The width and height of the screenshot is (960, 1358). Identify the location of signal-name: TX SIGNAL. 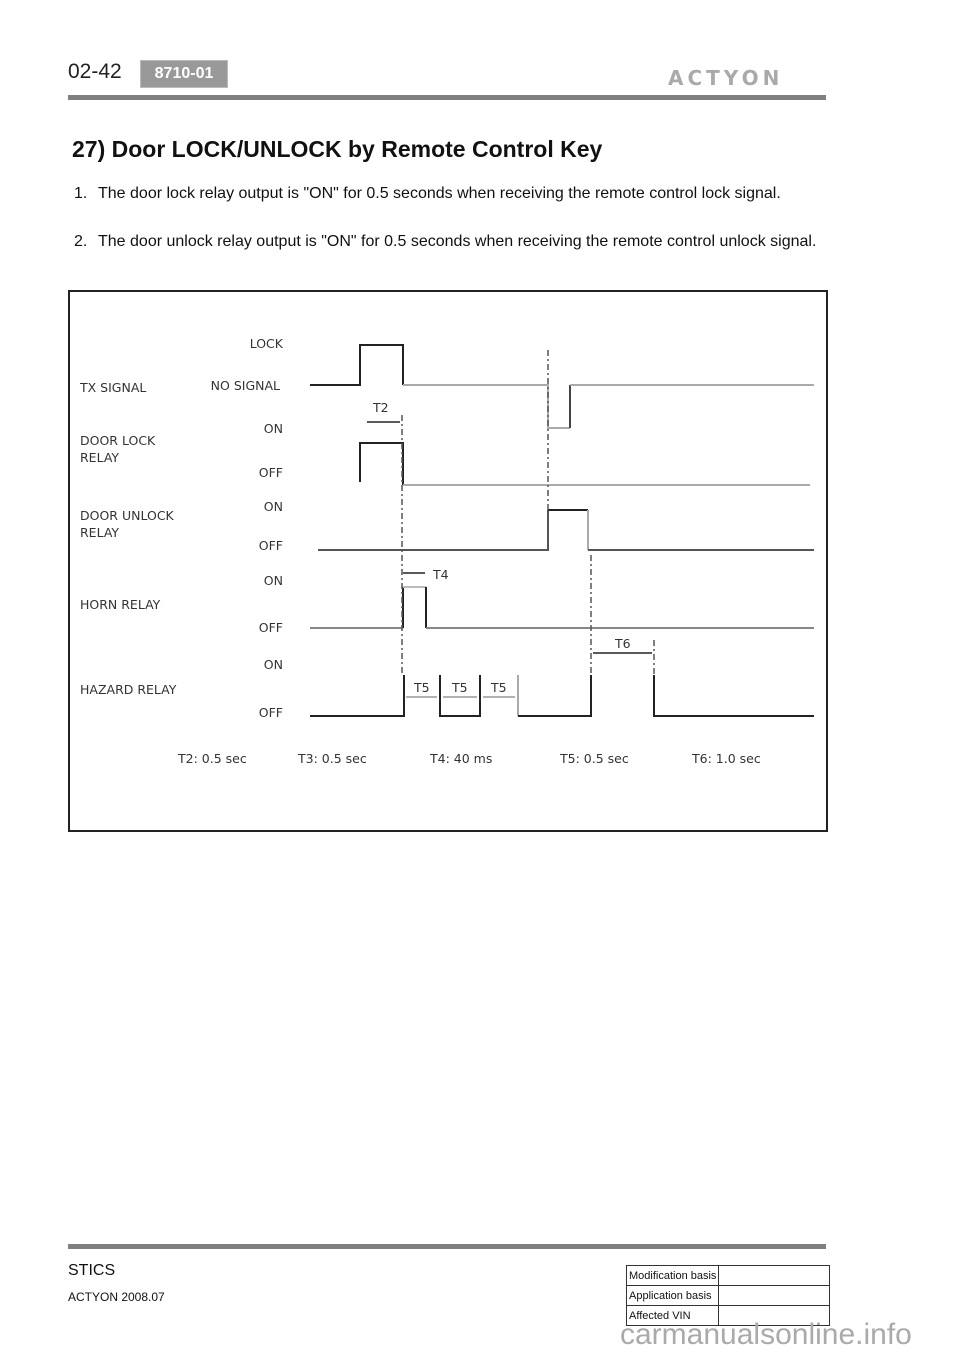
(112, 387).